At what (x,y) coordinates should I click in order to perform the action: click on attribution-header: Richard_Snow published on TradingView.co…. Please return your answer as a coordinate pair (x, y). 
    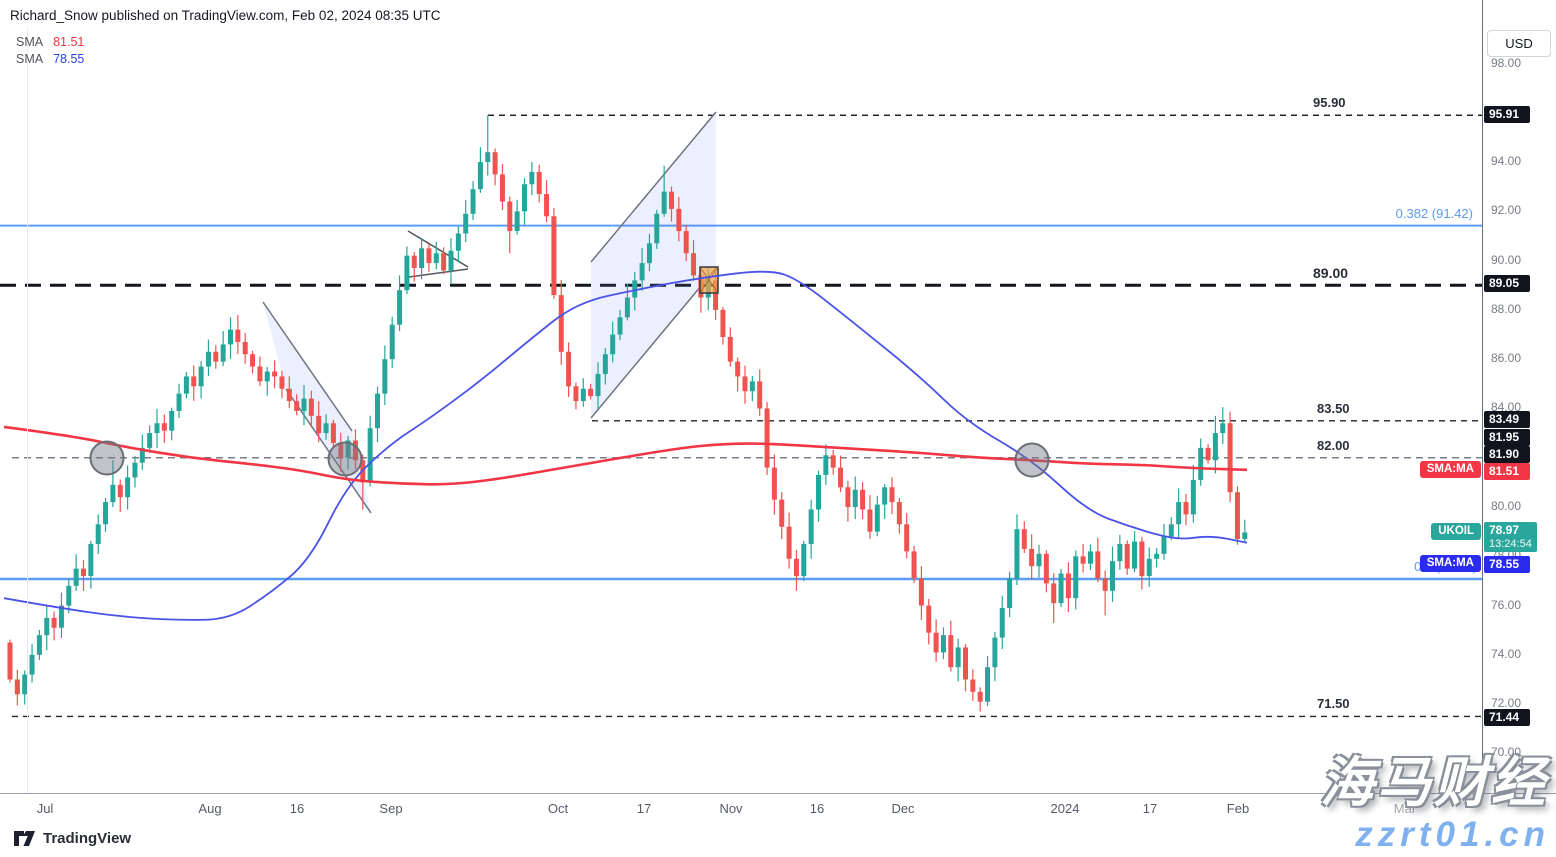
    Looking at the image, I should click on (225, 15).